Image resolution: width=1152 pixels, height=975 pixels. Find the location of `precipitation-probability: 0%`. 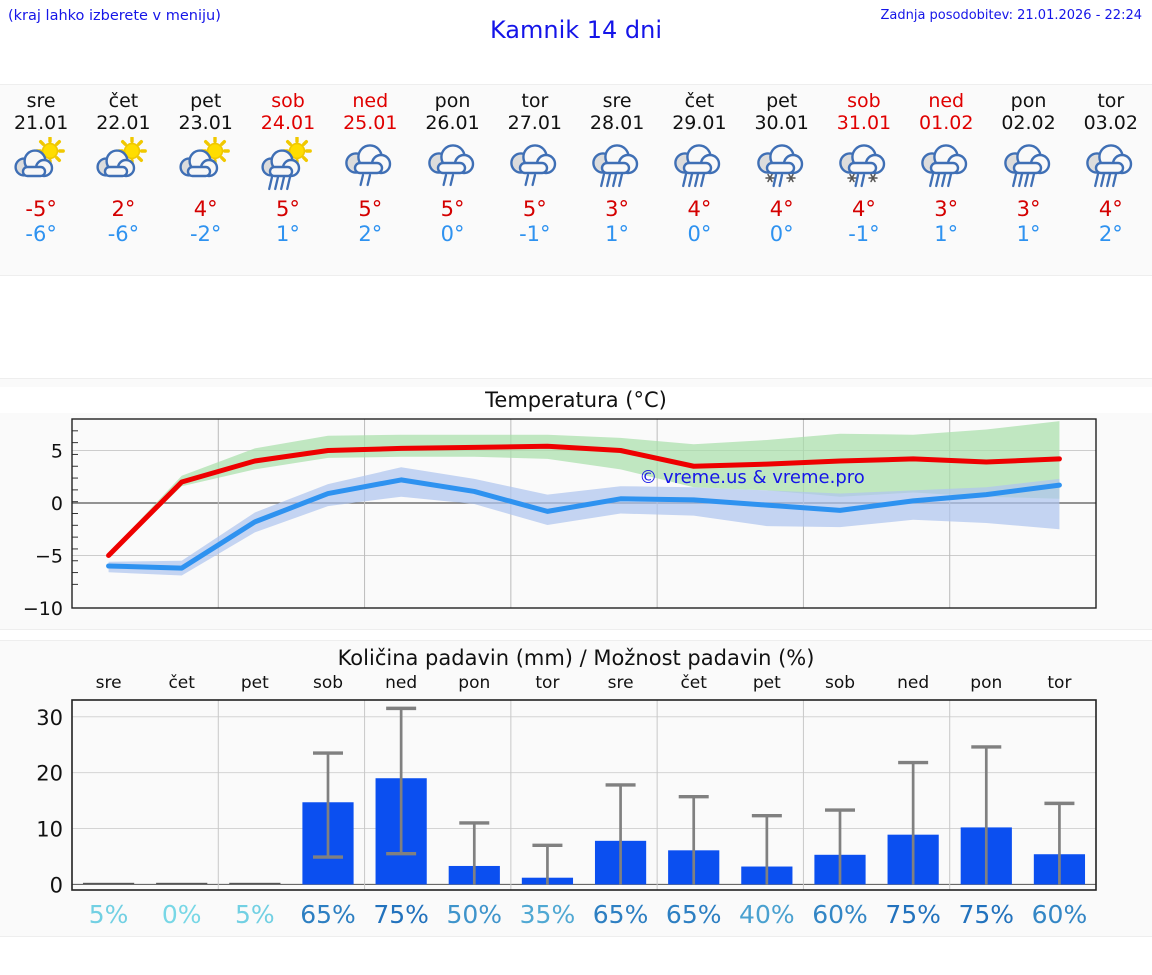

precipitation-probability: 0% is located at coordinates (181, 914).